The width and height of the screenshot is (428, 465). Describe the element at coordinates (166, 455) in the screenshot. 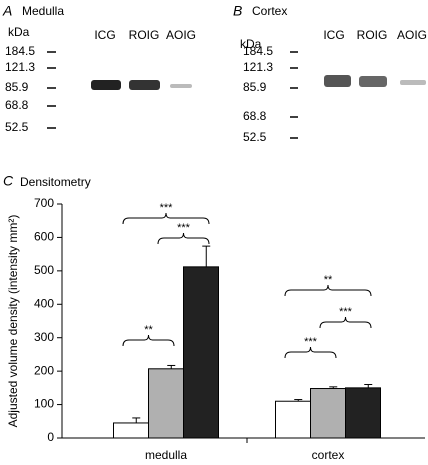

I see `x-tick-label: medulla` at that location.